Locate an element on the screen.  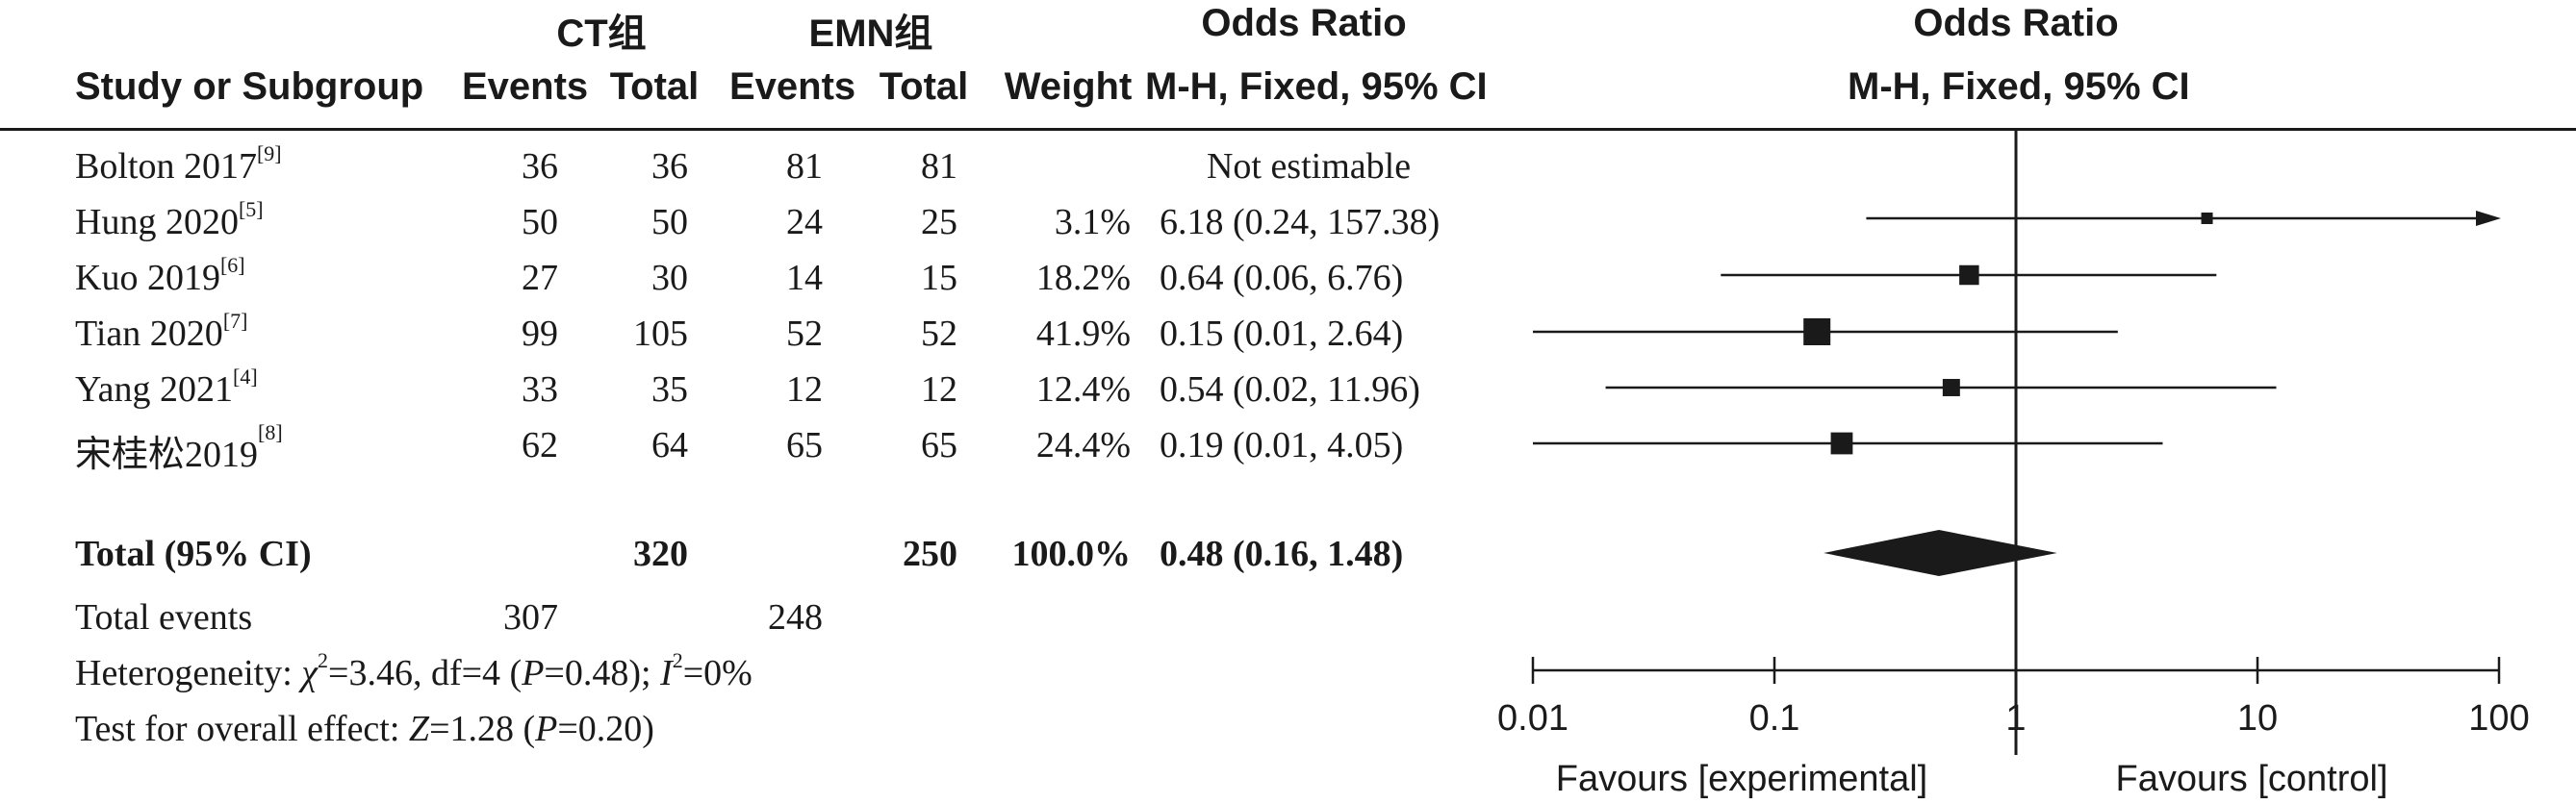
total2: 52 is located at coordinates (939, 334).